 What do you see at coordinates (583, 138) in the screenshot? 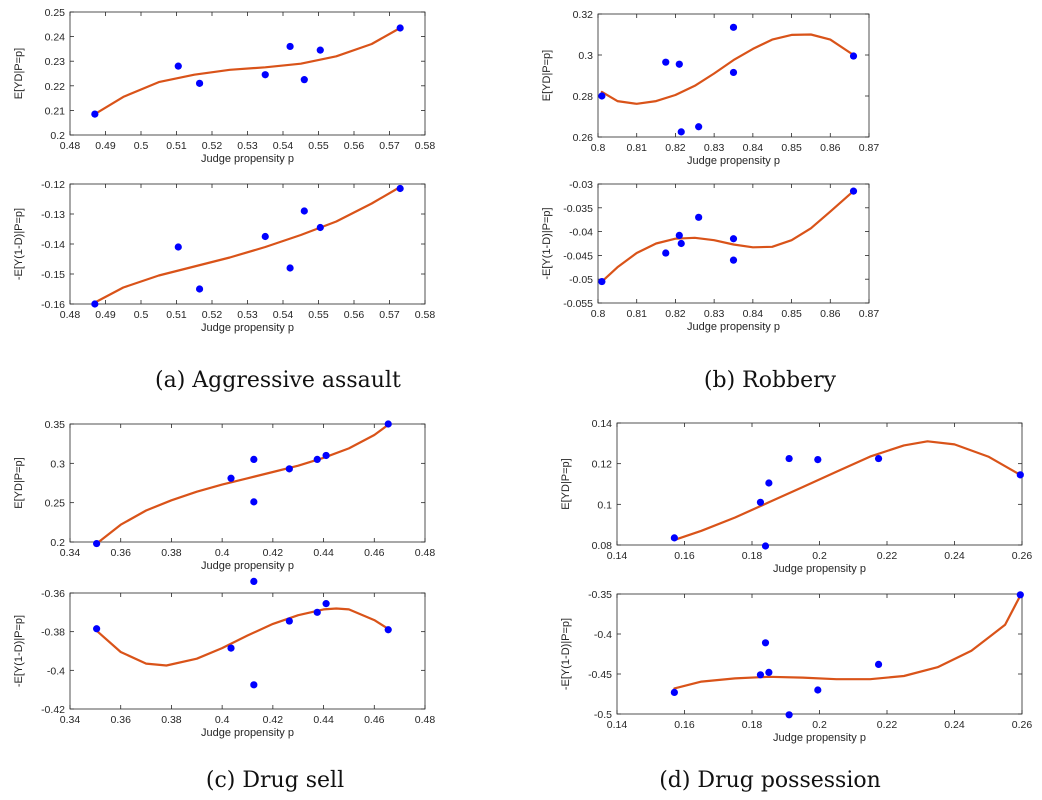
I see `y-tick-label: 0.26` at bounding box center [583, 138].